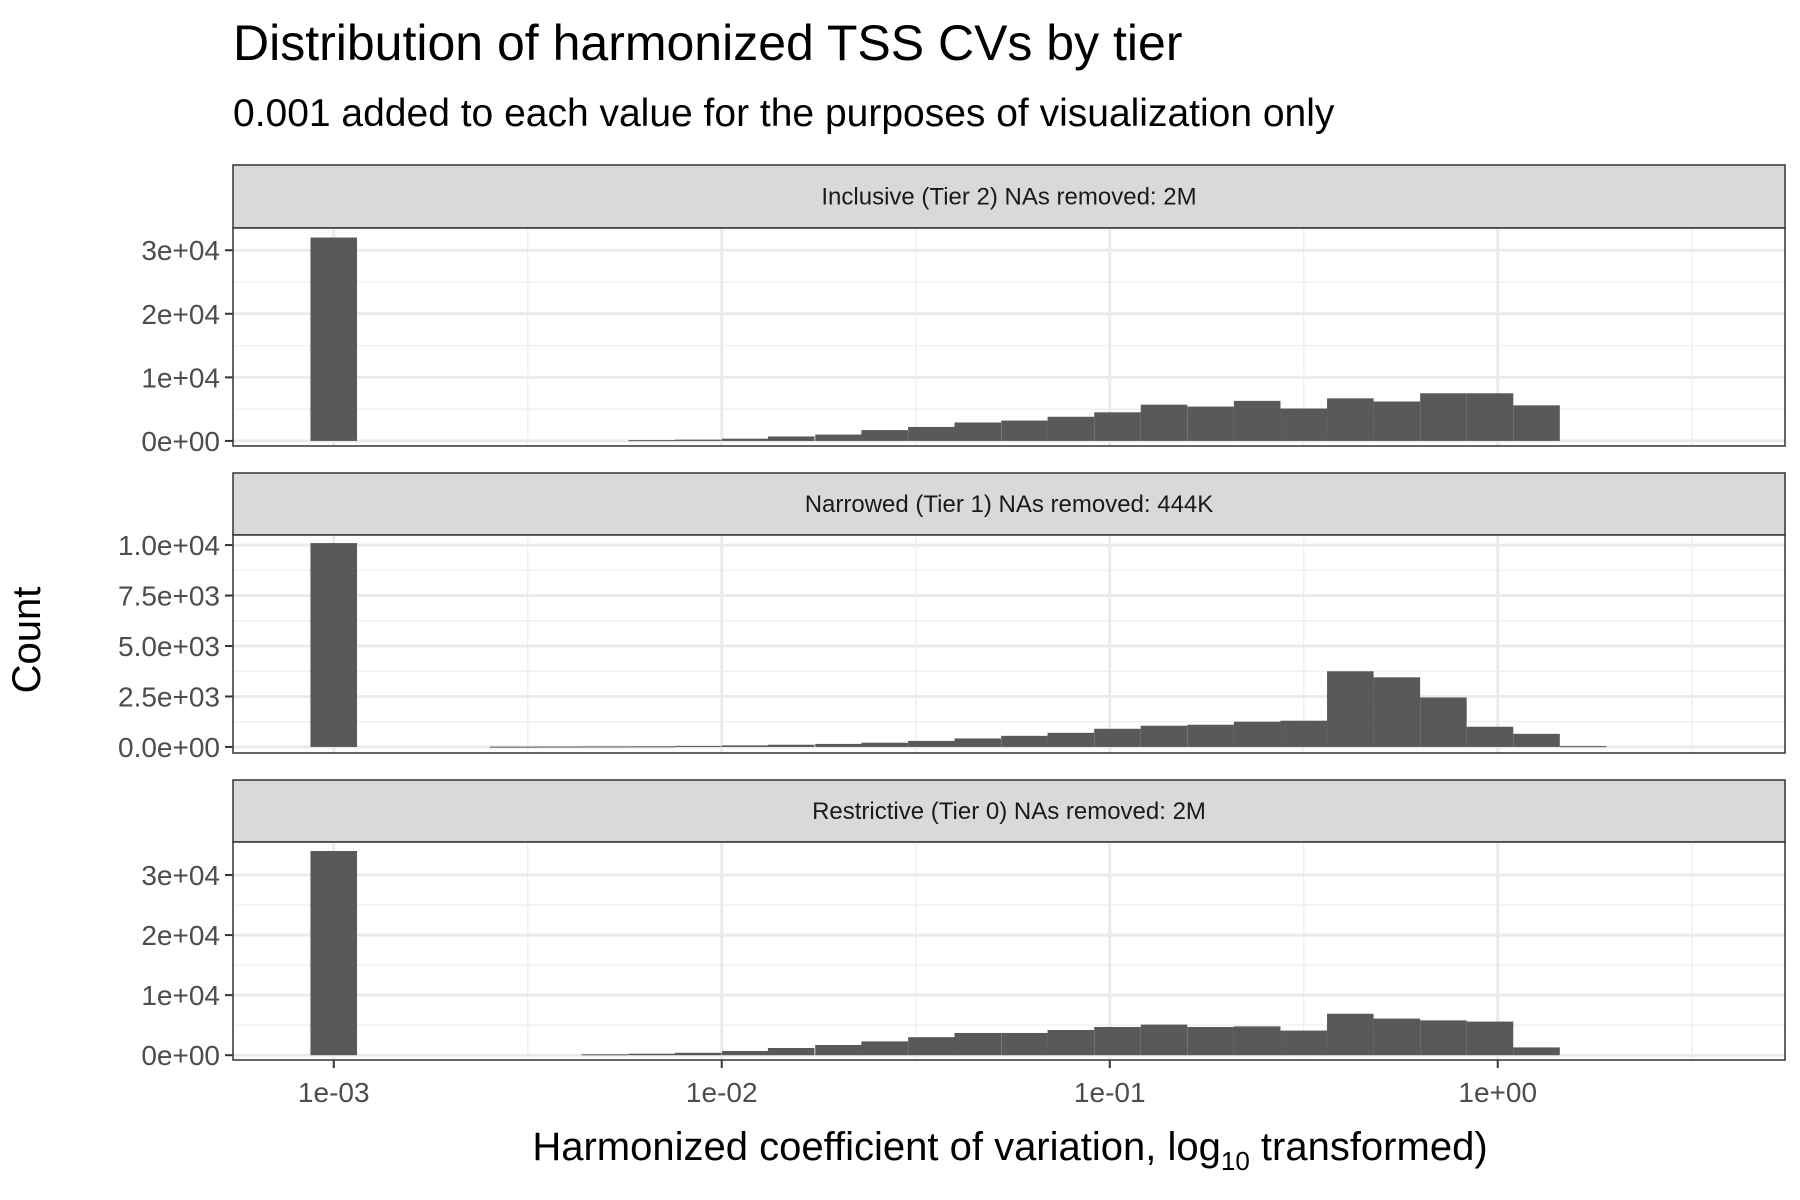 This screenshot has width=1800, height=1200. What do you see at coordinates (1235, 1161) in the screenshot?
I see `x-axis-title-subscript: 10` at bounding box center [1235, 1161].